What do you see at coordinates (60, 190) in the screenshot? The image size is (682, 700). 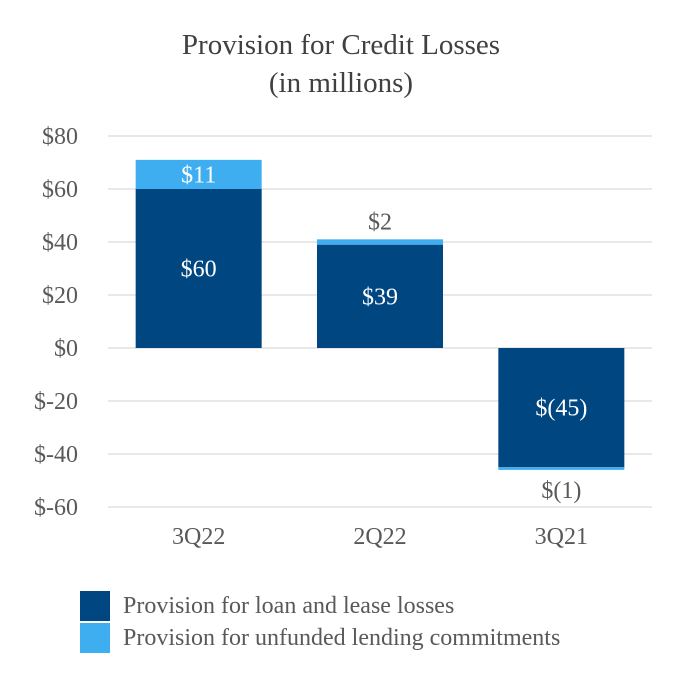 I see `y-tick-label: $60` at bounding box center [60, 190].